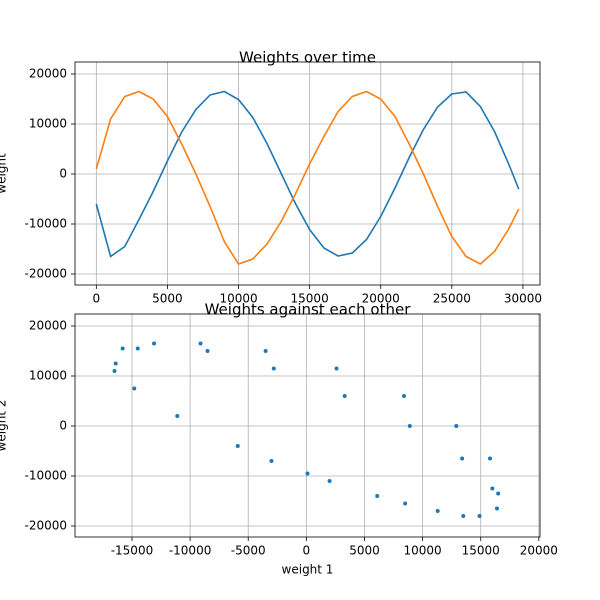  What do you see at coordinates (452, 299) in the screenshot?
I see `x-tick-label: 25000` at bounding box center [452, 299].